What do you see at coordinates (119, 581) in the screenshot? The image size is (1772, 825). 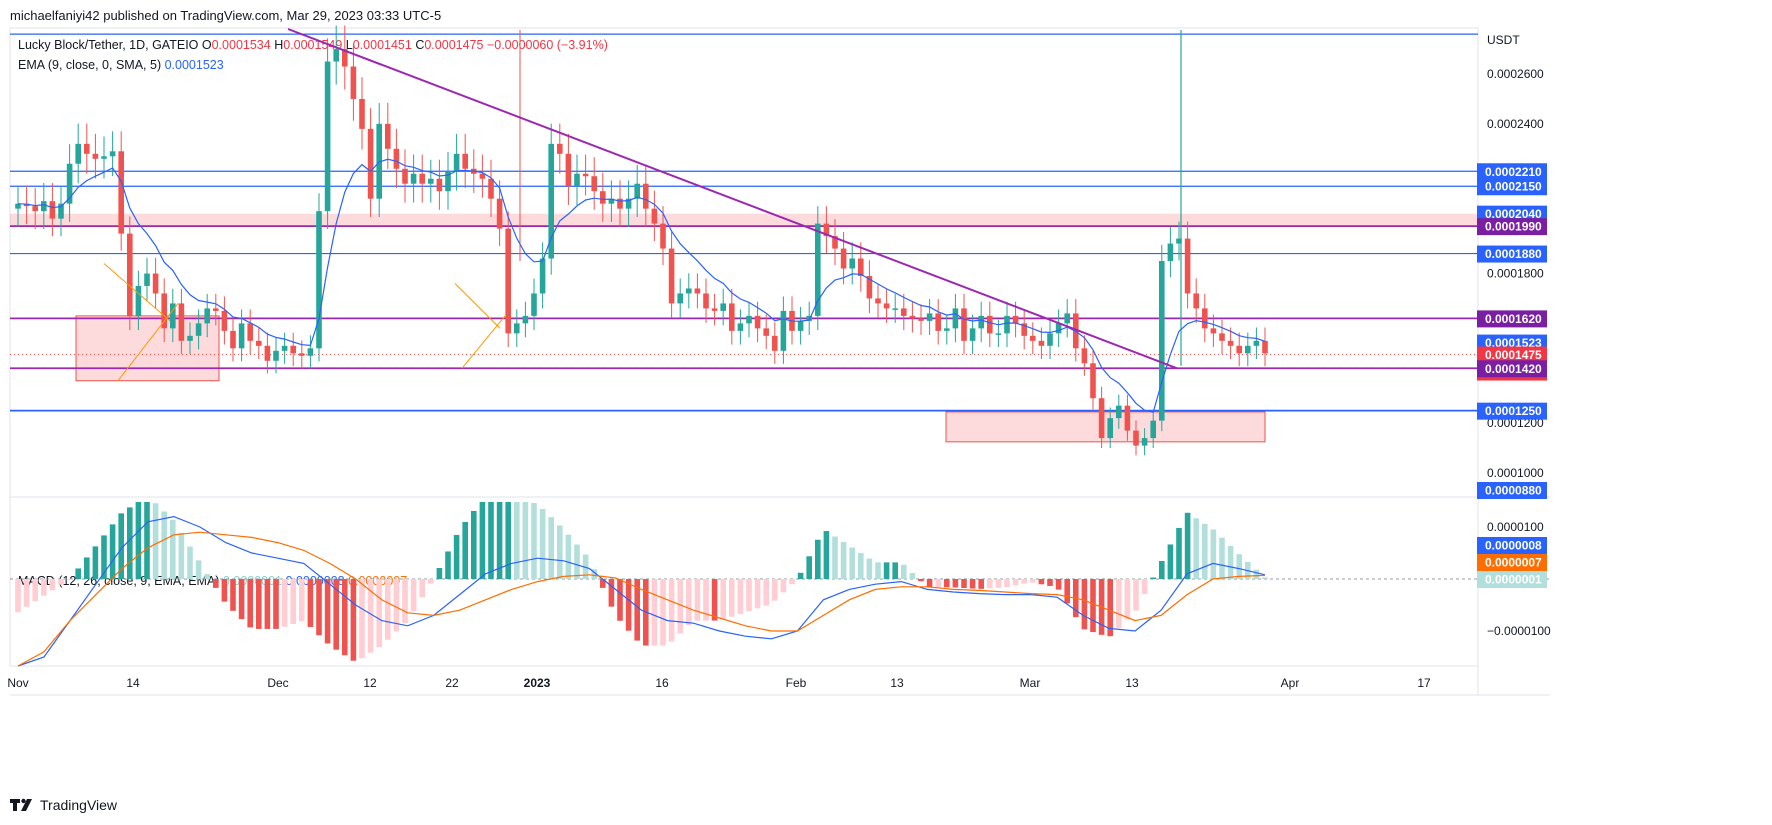 I see `macd-label: MACD (12, 26, close, 9, EMA, EMA)` at bounding box center [119, 581].